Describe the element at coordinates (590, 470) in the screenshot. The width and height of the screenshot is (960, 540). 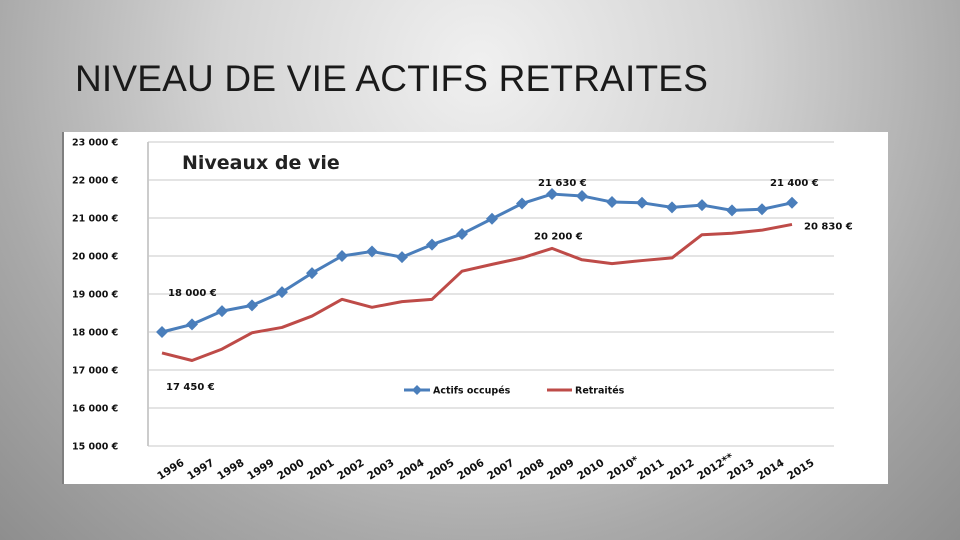
I see `x-tick-label: 2010` at that location.